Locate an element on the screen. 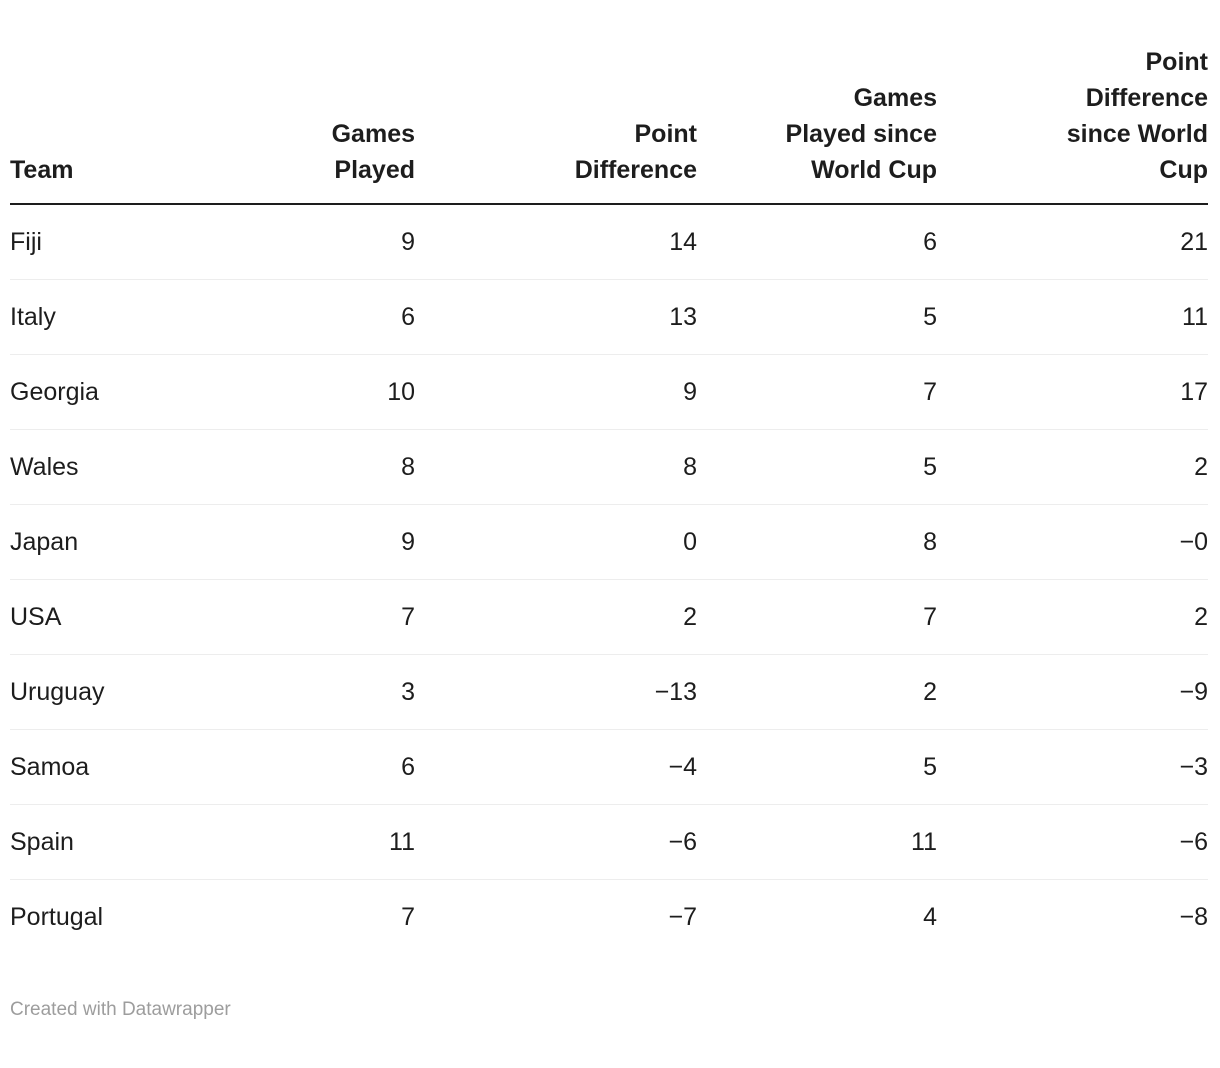 Image resolution: width=1220 pixels, height=1068 pixels. point-difference-cell: 14 is located at coordinates (683, 241).